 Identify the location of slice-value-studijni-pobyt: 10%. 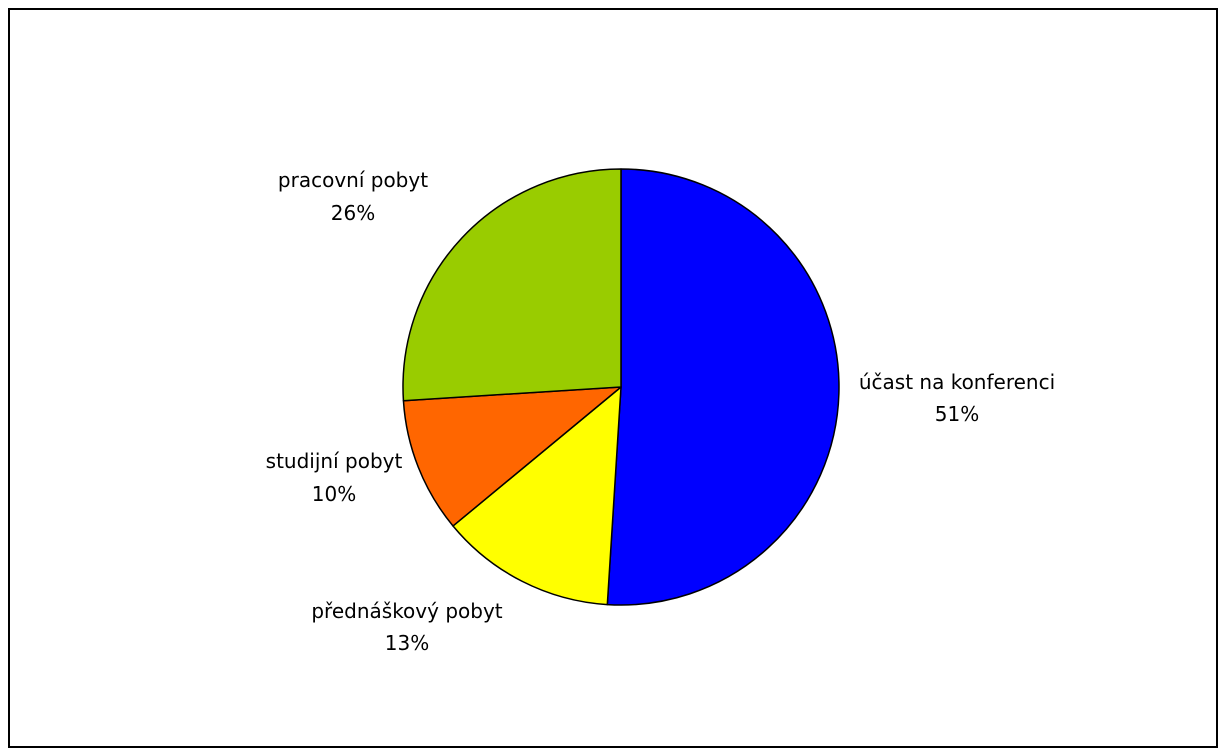
(334, 494).